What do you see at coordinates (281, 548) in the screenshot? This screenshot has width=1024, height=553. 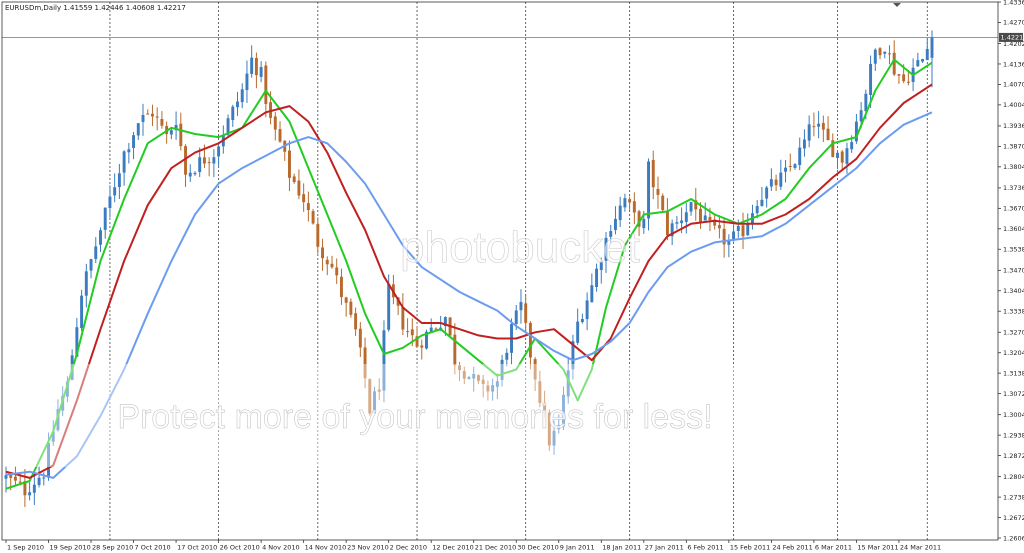 I see `x-tick-label: 4 Nov 2010` at bounding box center [281, 548].